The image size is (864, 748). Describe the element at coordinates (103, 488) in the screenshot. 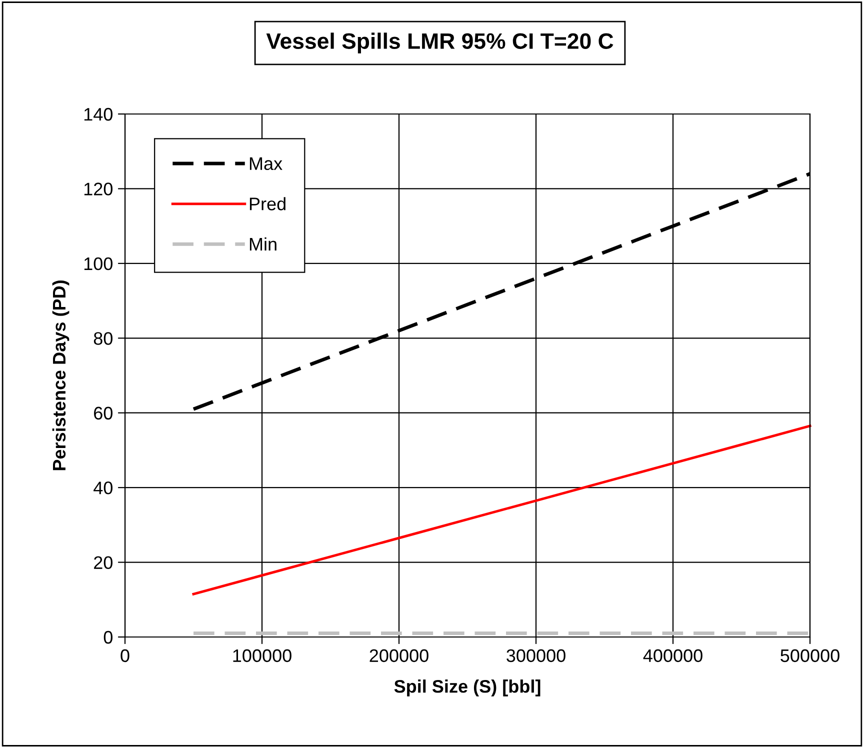

I see `y-tick-label: 40` at that location.